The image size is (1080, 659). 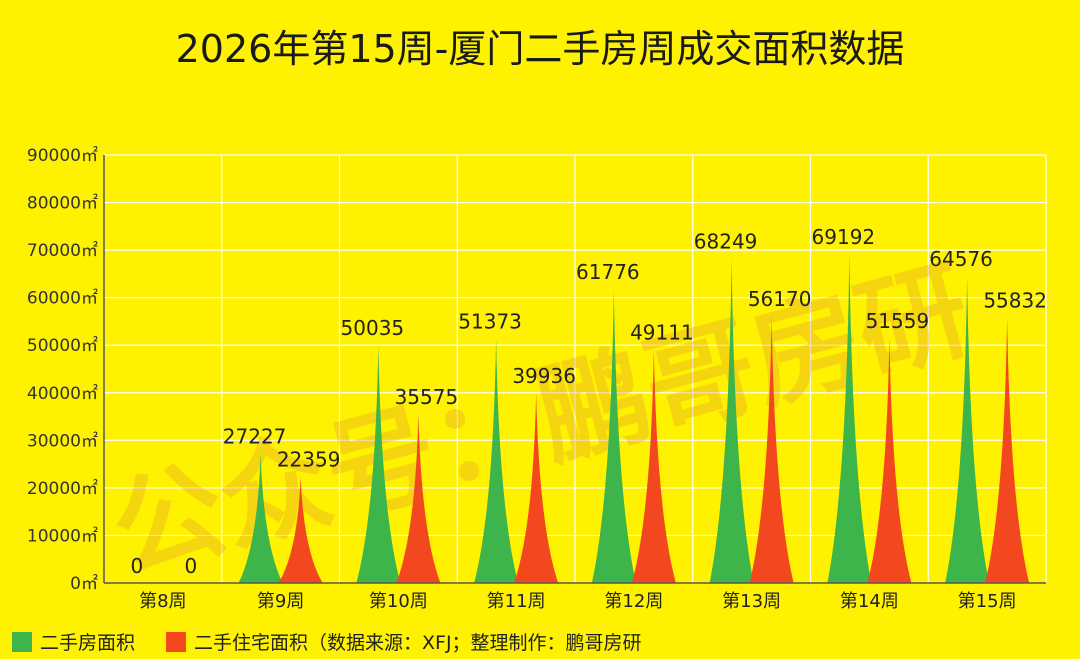 I want to click on legend: 二手房面积 二手住宅面积（数据来源：XFJ；整理制作：鹏哥房研, so click(x=327, y=643).